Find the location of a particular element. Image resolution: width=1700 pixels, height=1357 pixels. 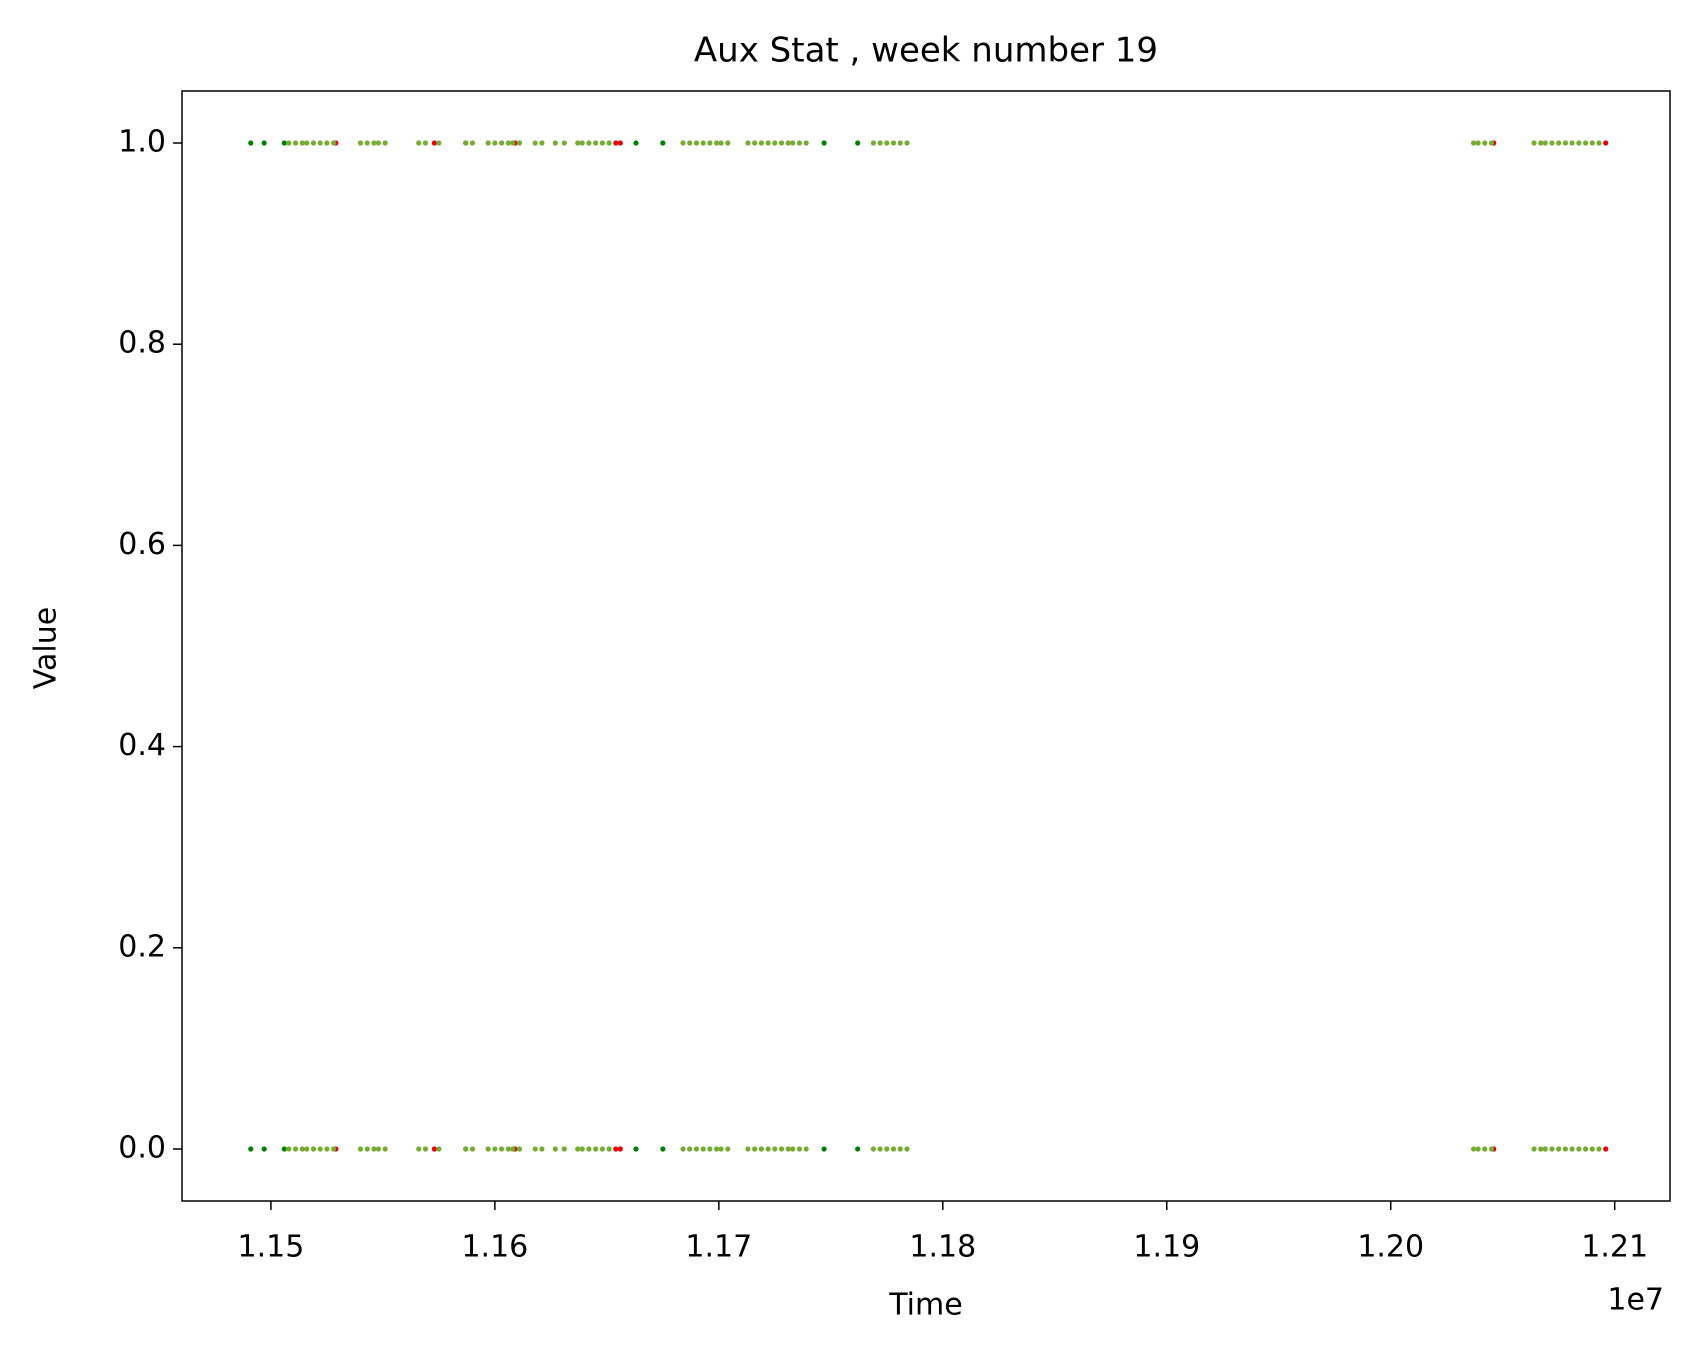

x-axis-label: Time is located at coordinates (925, 1305).